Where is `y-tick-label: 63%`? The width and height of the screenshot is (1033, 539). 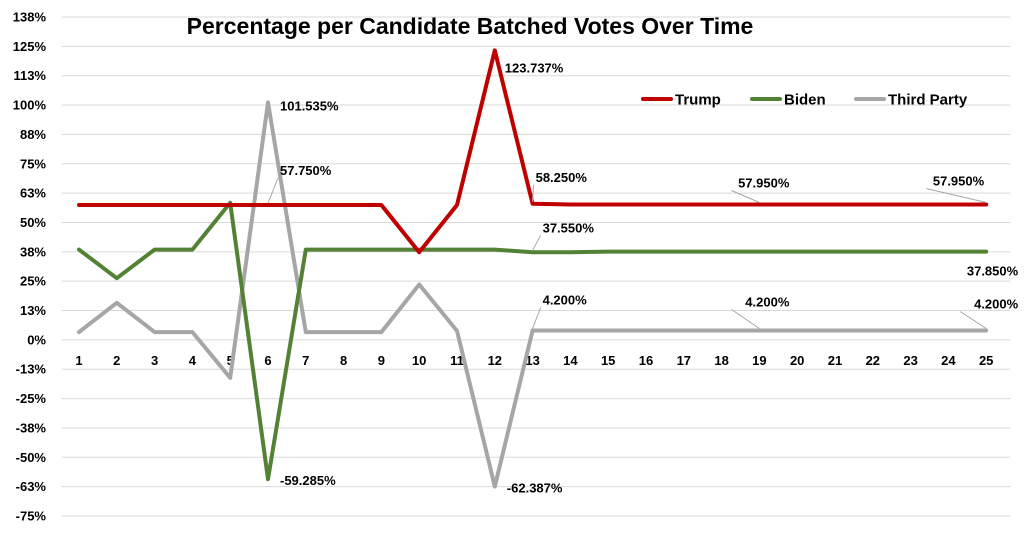
y-tick-label: 63% is located at coordinates (33, 193).